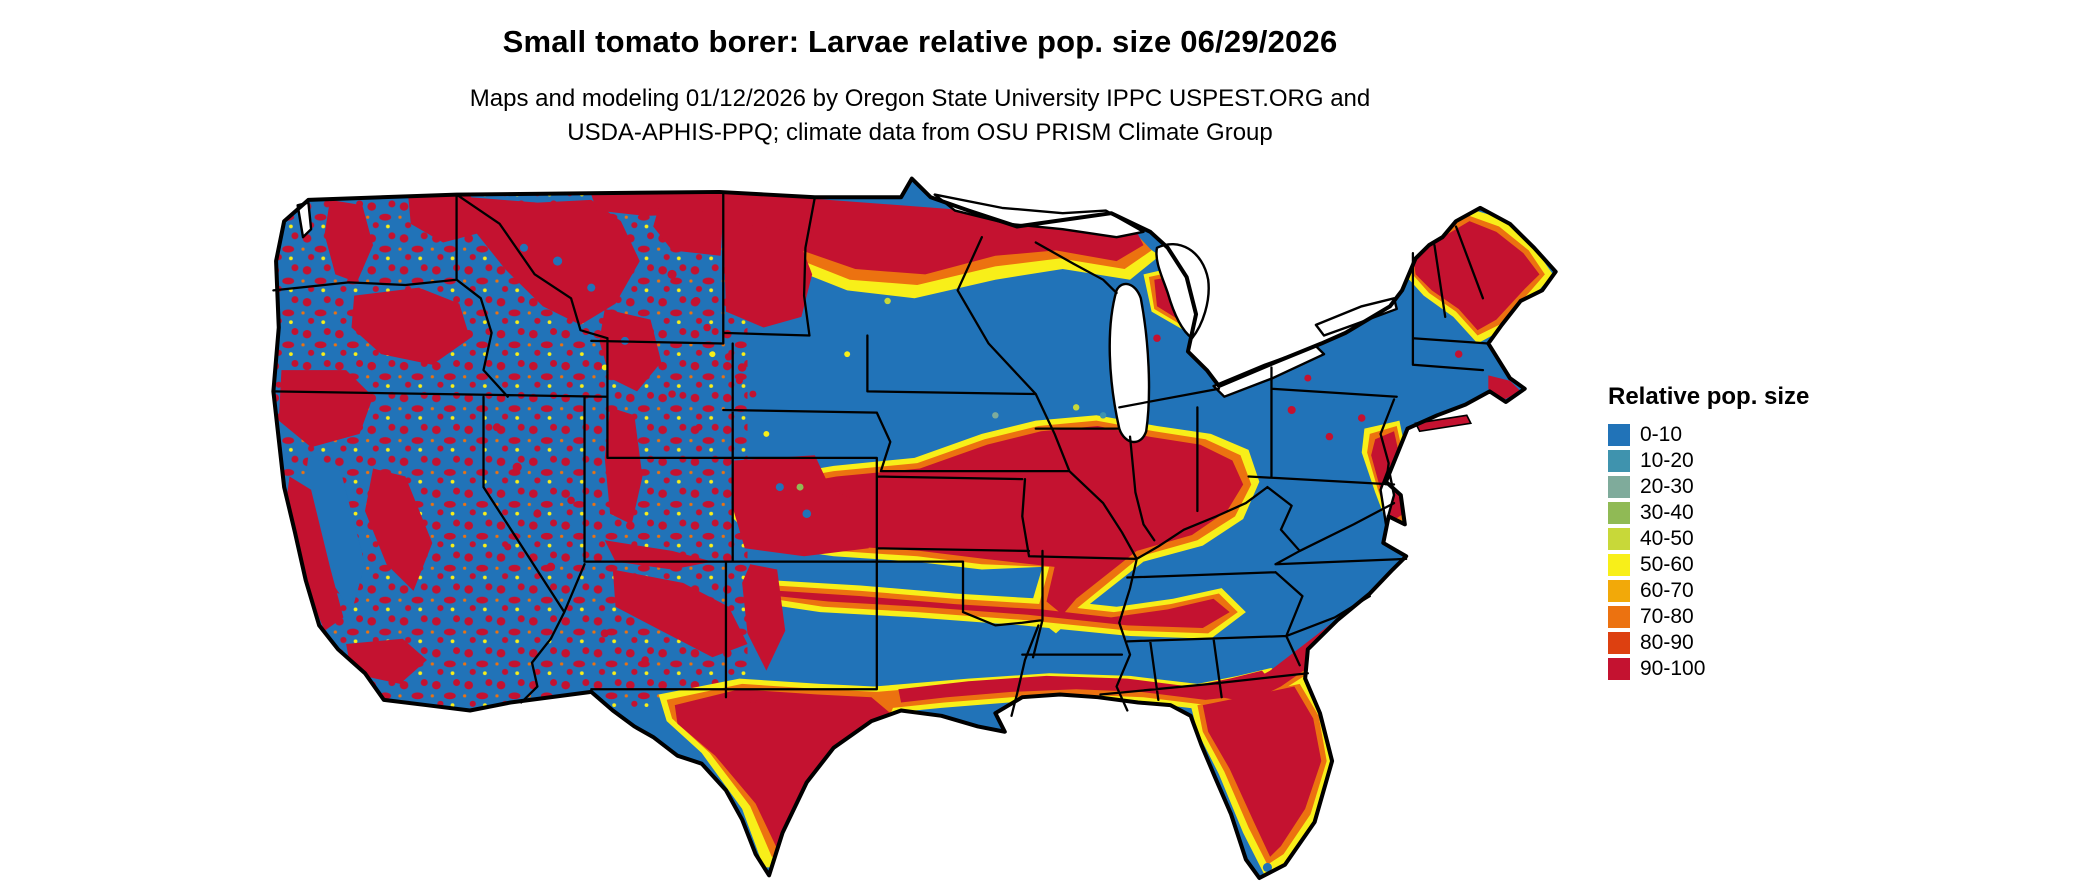 The width and height of the screenshot is (2100, 892). Describe the element at coordinates (1667, 564) in the screenshot. I see `legend-label: 50-60` at that location.